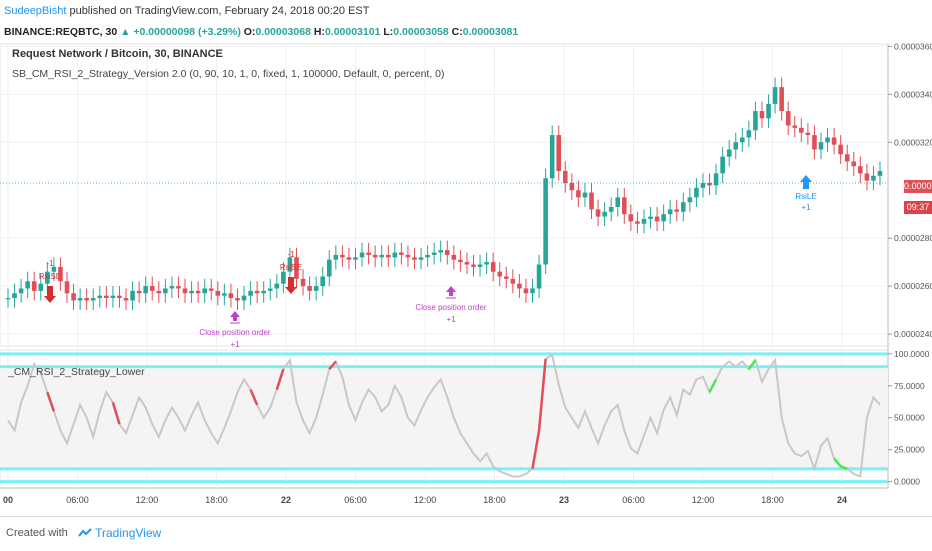 The height and width of the screenshot is (551, 932). I want to click on rsi-tick-label: 50.0000, so click(909, 418).